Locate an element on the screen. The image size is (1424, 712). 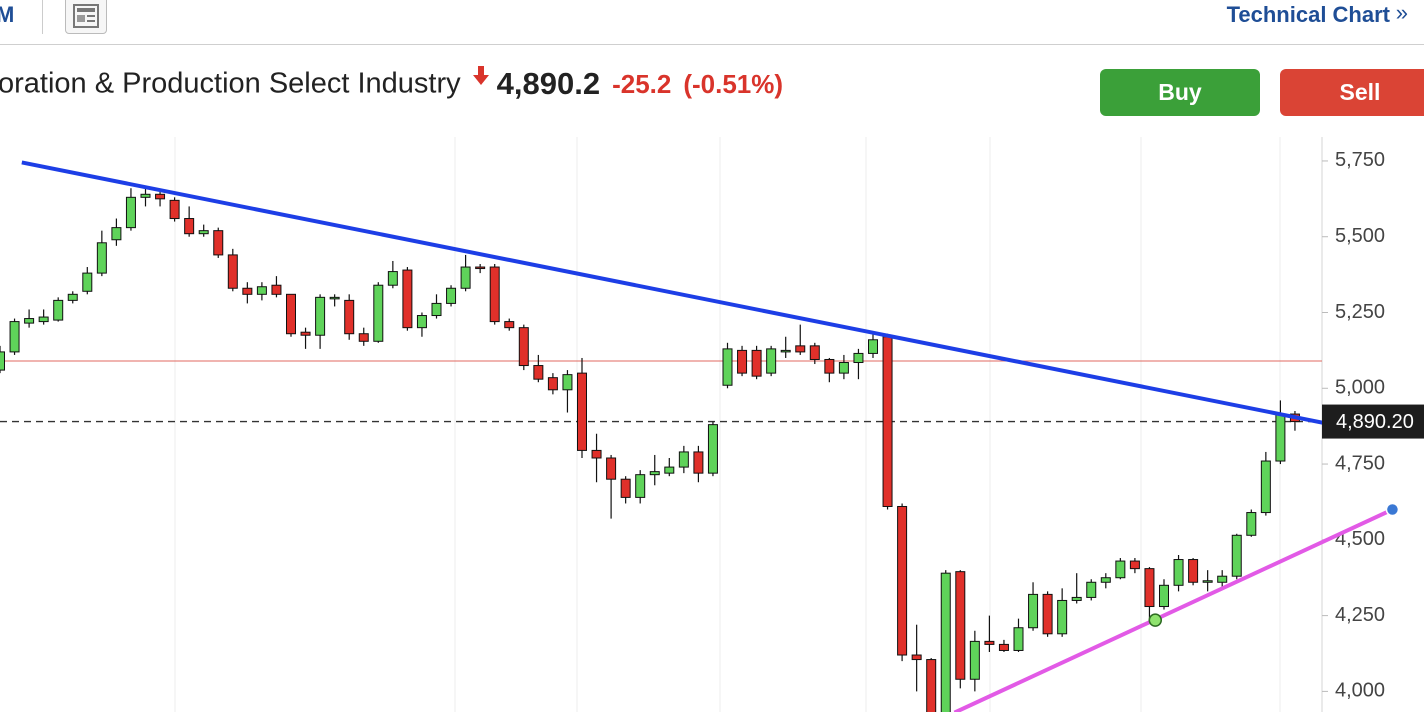
y-tick-label: 5,500 is located at coordinates (1360, 236).